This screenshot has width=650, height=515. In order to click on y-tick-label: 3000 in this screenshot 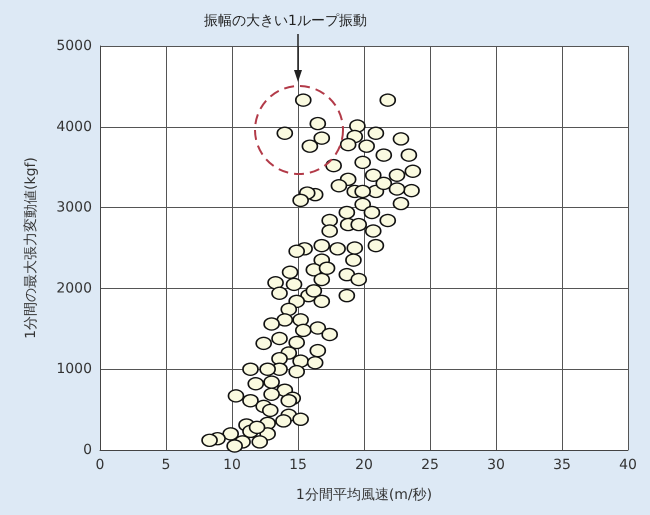, I will do `click(74, 208)`.